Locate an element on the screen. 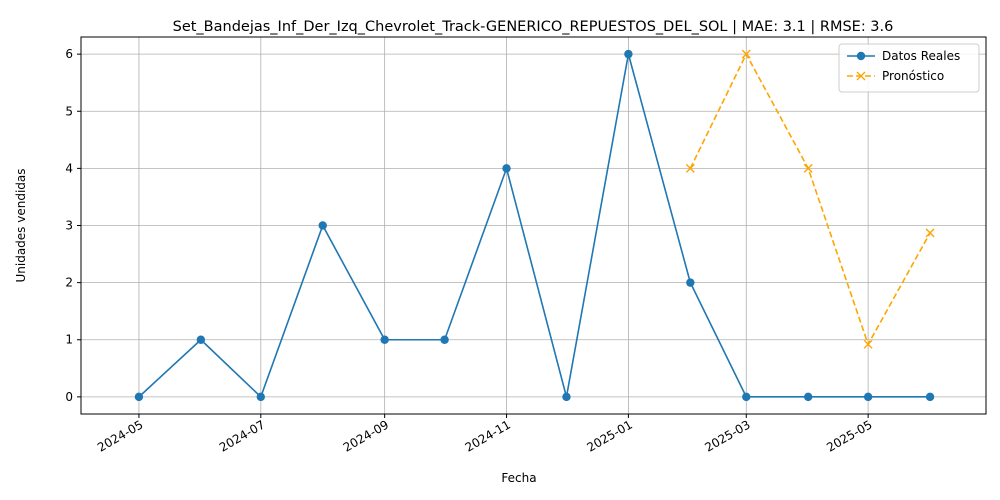 The width and height of the screenshot is (1000, 500). y-tick-label: 0 is located at coordinates (69, 397).